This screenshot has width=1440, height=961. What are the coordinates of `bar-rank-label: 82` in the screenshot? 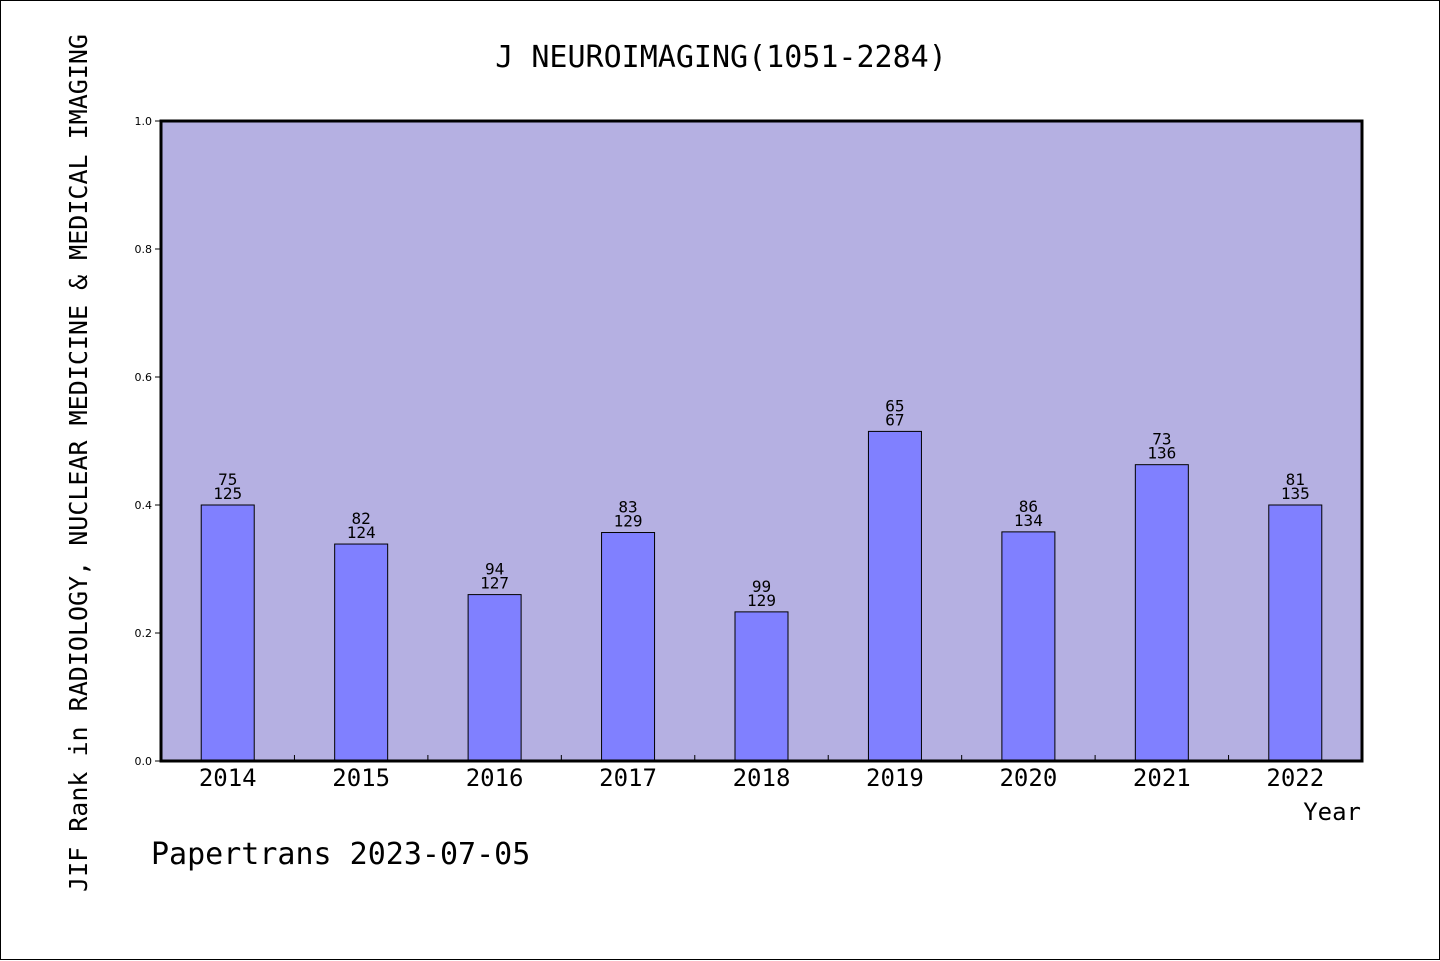 It's located at (361, 518).